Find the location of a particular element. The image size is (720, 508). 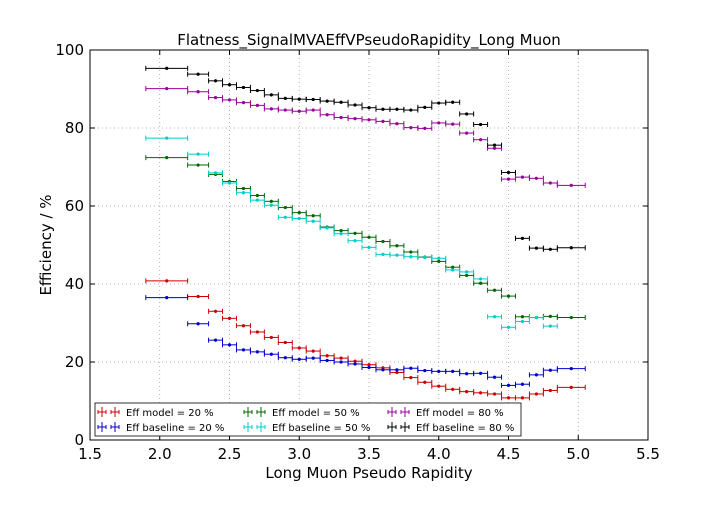

y-tick-label: 100 is located at coordinates (69, 50).